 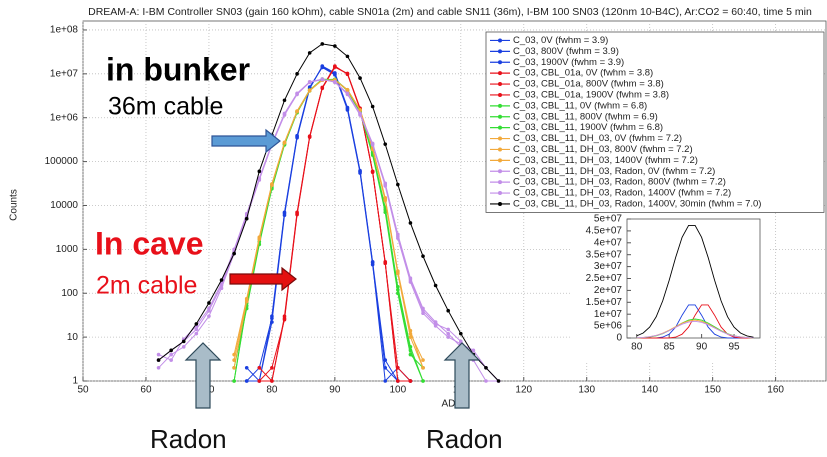 I want to click on y-tick-label: 2e+07, so click(x=608, y=290).